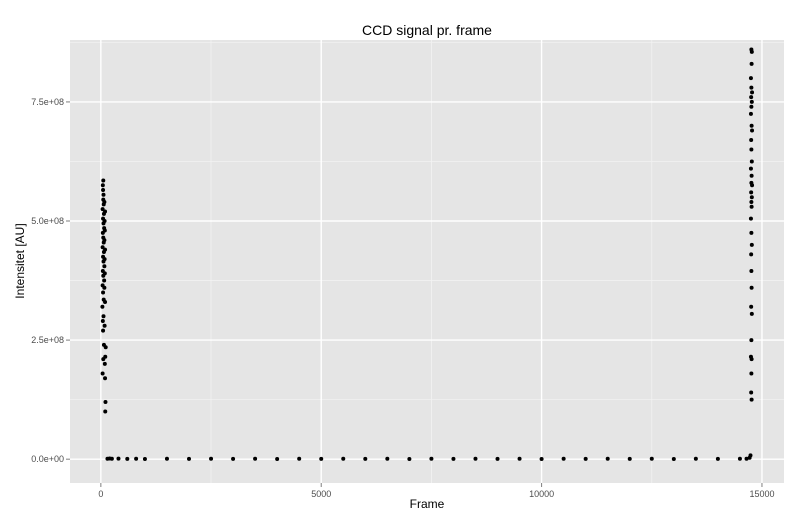 This screenshot has height=522, width=800. Describe the element at coordinates (427, 504) in the screenshot. I see `x-axis-title: Frame` at that location.